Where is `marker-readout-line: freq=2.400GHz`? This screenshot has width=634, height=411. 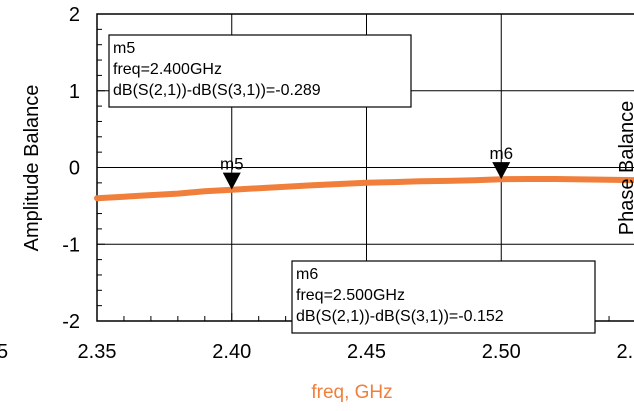
marker-readout-line: freq=2.400GHz is located at coordinates (167, 69).